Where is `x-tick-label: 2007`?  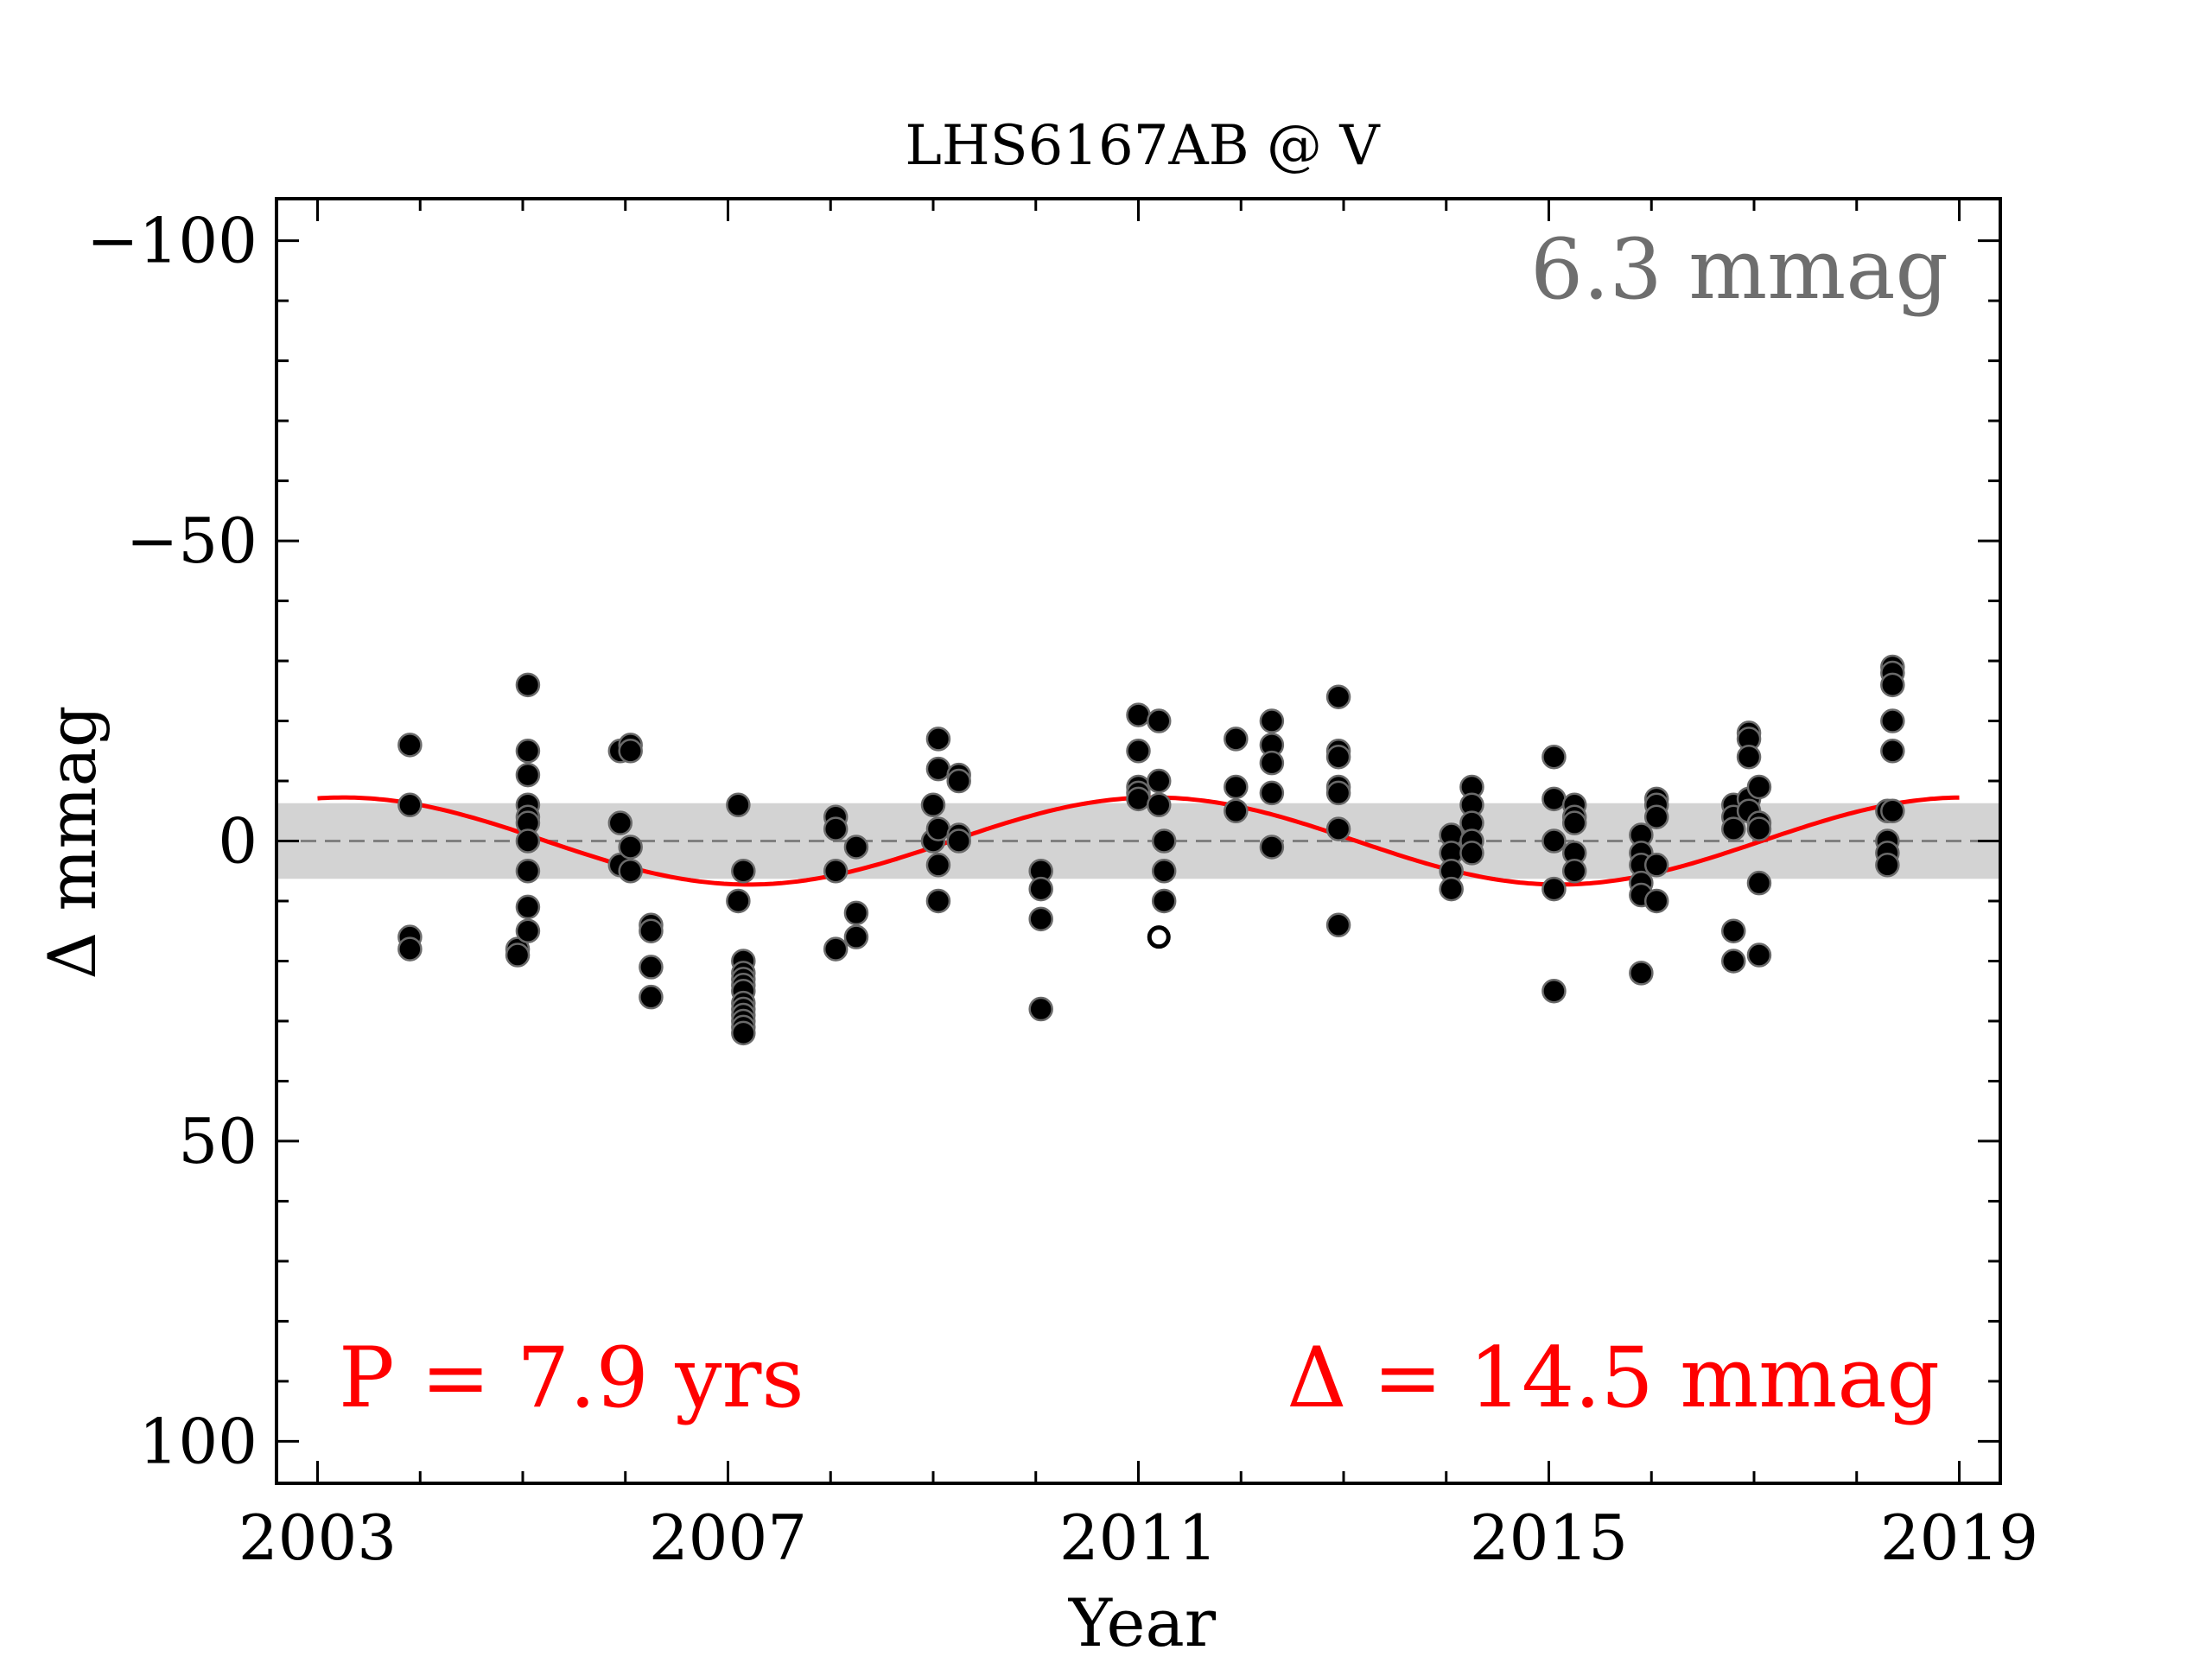 x-tick-label: 2007 is located at coordinates (728, 1538).